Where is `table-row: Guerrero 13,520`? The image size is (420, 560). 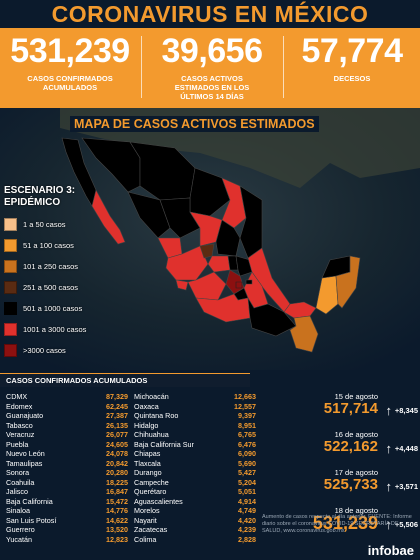 table-row: Guerrero 13,520 is located at coordinates (67, 530).